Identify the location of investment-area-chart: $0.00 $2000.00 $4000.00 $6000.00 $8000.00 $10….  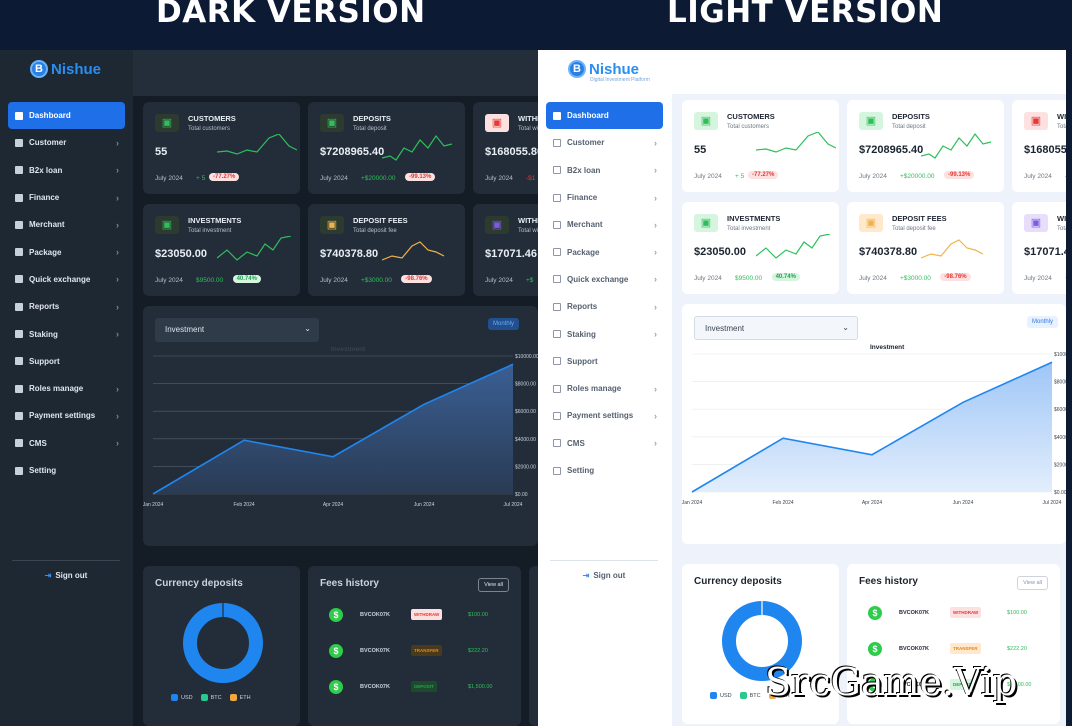
(340, 431).